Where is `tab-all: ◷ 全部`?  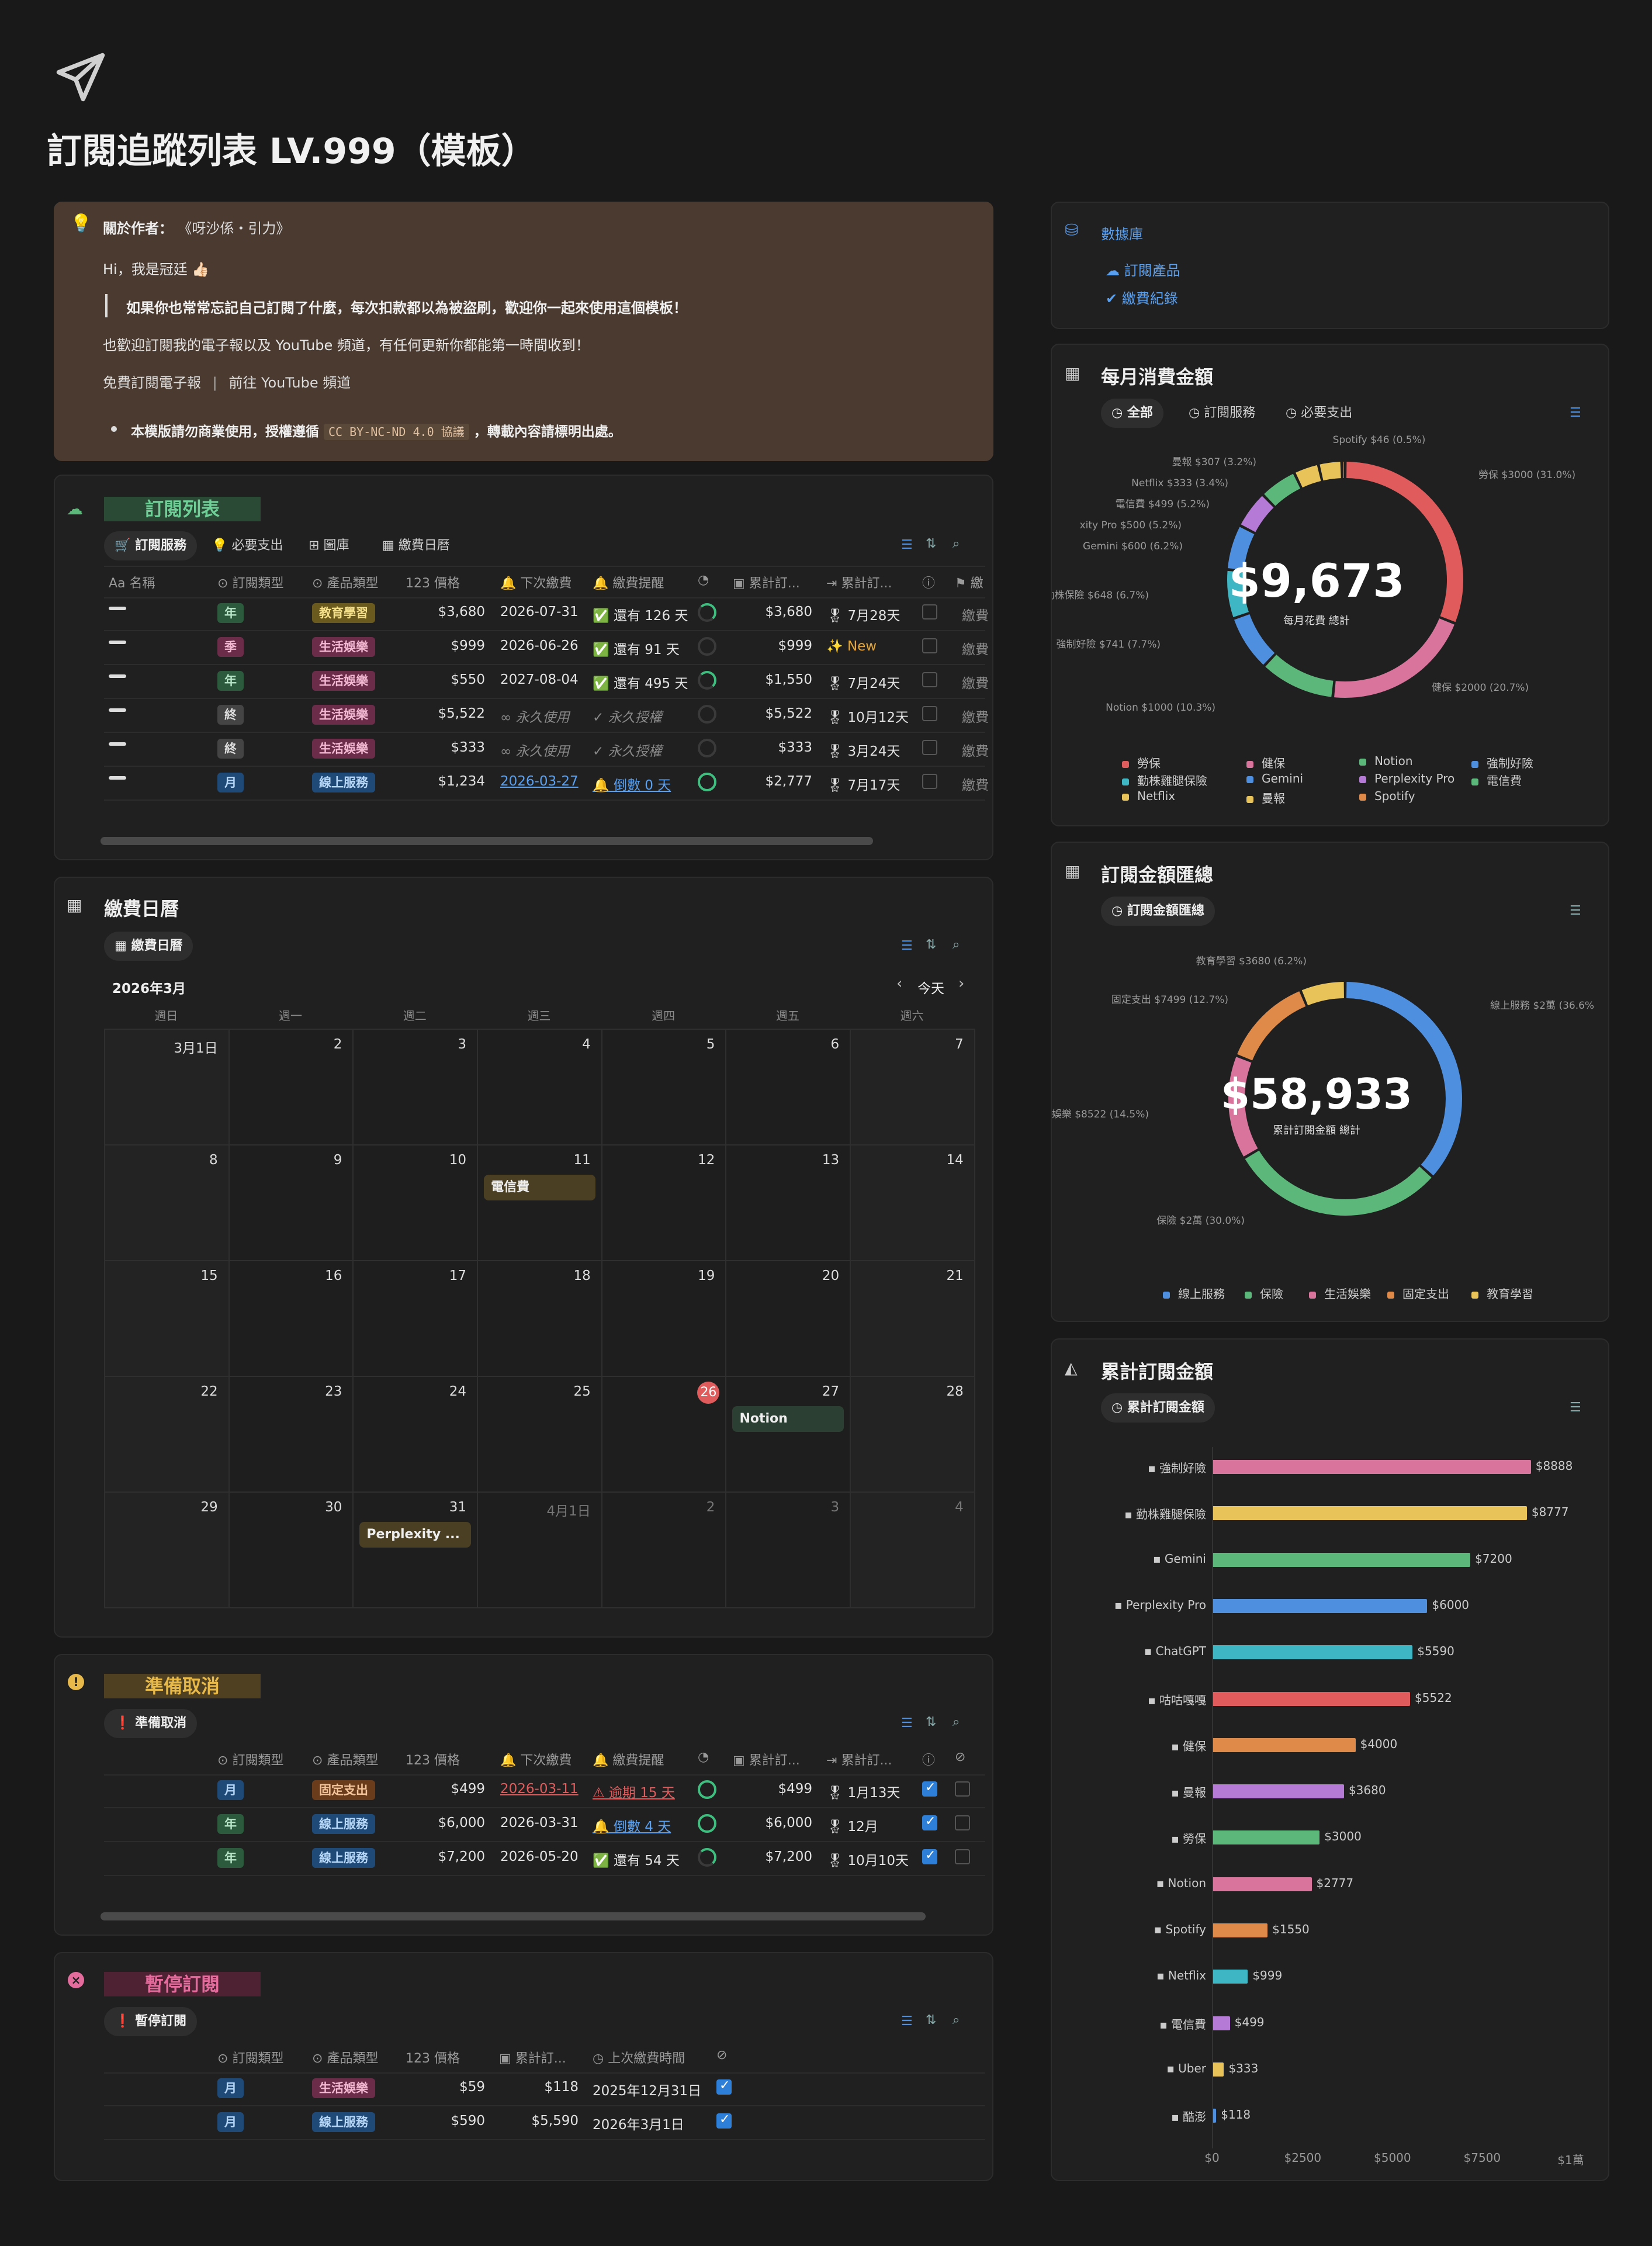 tab-all: ◷ 全部 is located at coordinates (1132, 413).